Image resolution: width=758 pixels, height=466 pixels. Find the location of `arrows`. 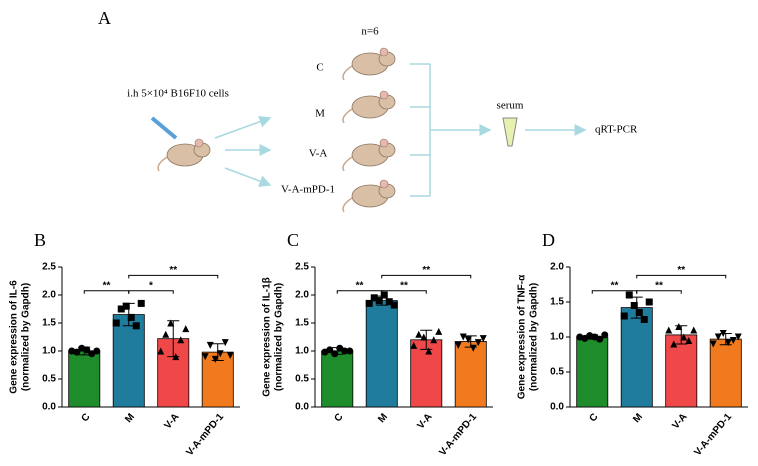

arrows is located at coordinates (400, 130).